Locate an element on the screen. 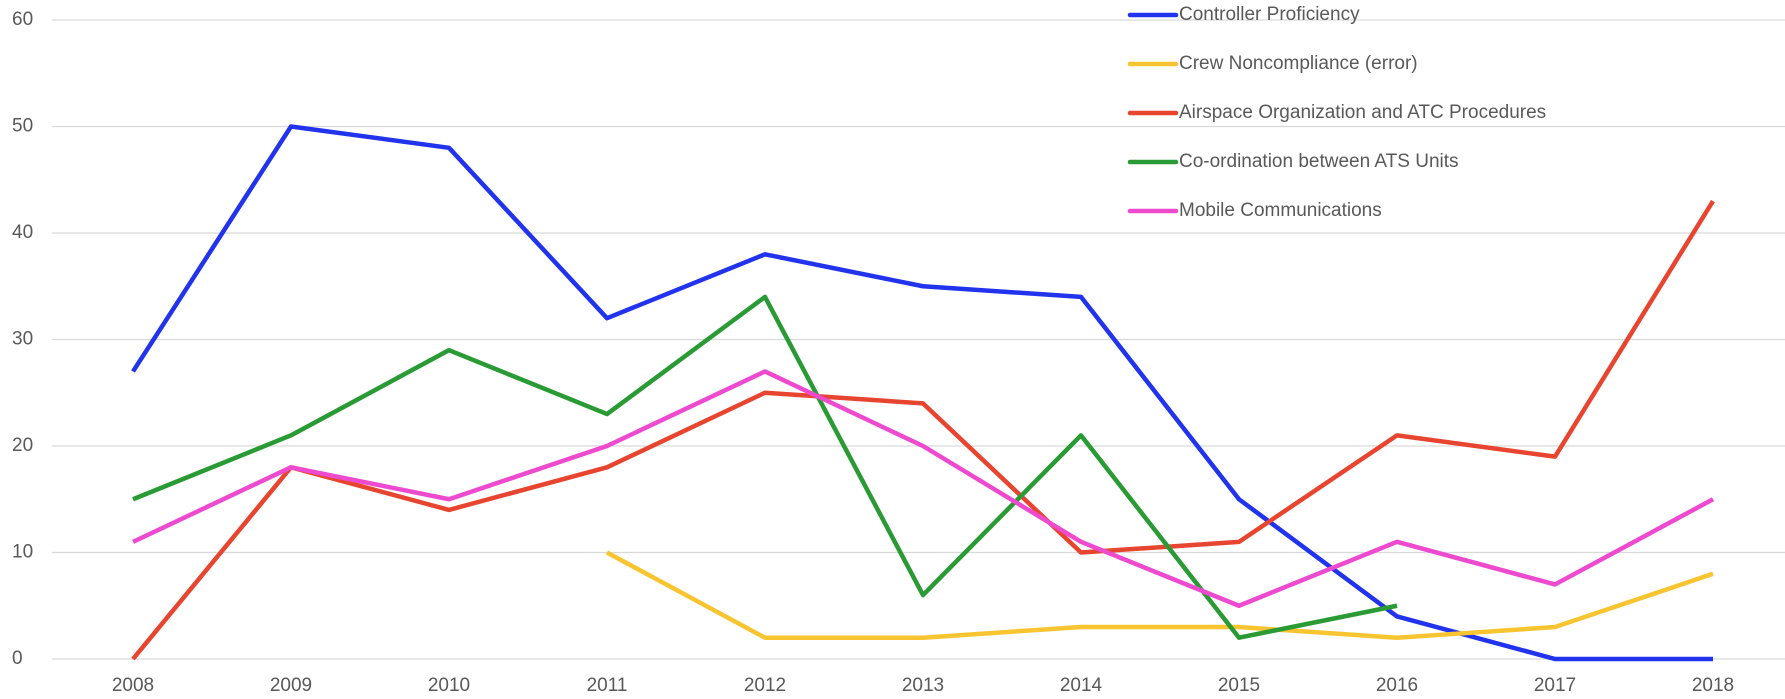  series-line is located at coordinates (1159, 595).